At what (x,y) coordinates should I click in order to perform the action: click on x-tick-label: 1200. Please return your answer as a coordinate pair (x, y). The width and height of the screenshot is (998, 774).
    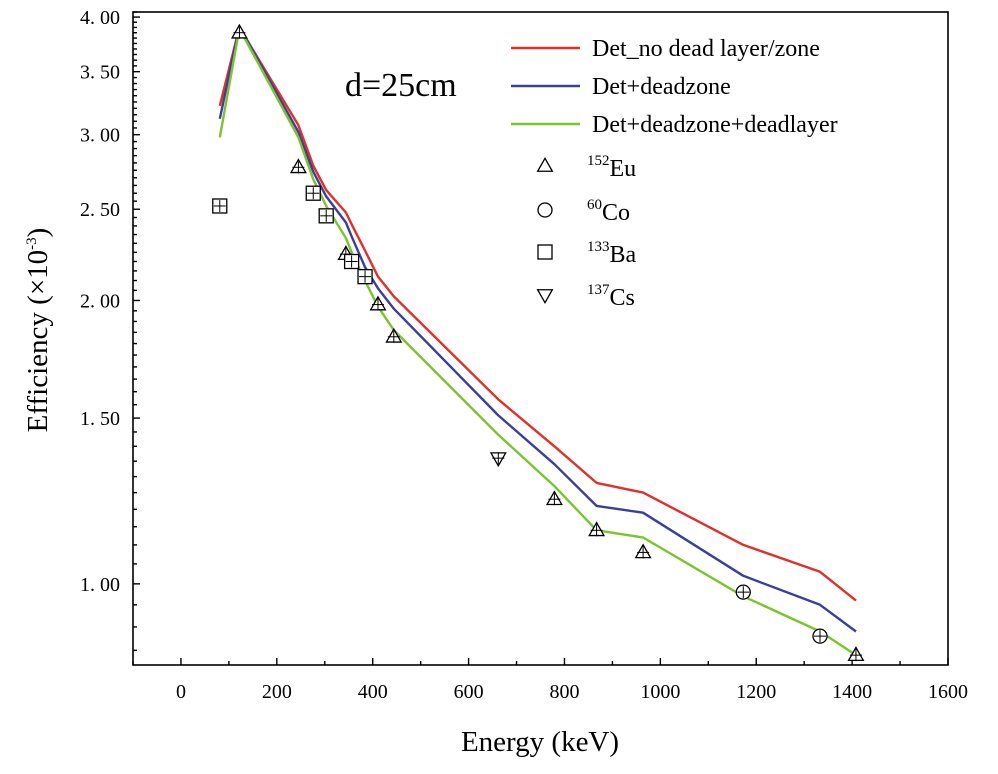
    Looking at the image, I should click on (756, 692).